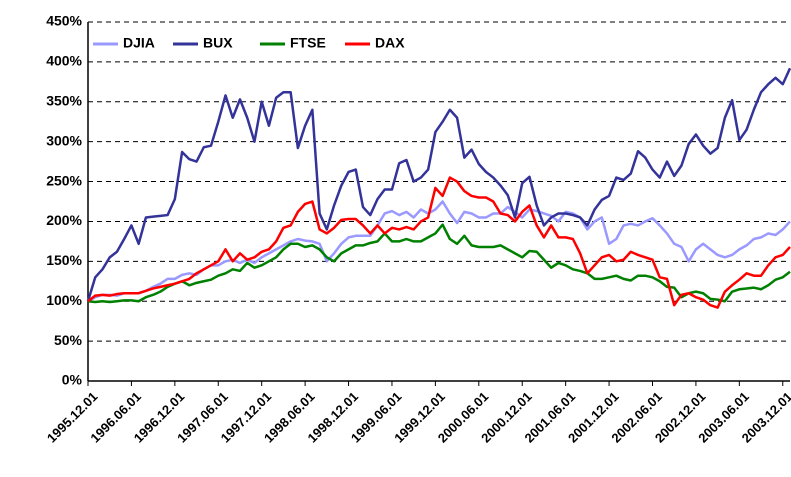 This screenshot has width=791, height=477. Describe the element at coordinates (64, 220) in the screenshot. I see `y-tick-label: 200%` at that location.